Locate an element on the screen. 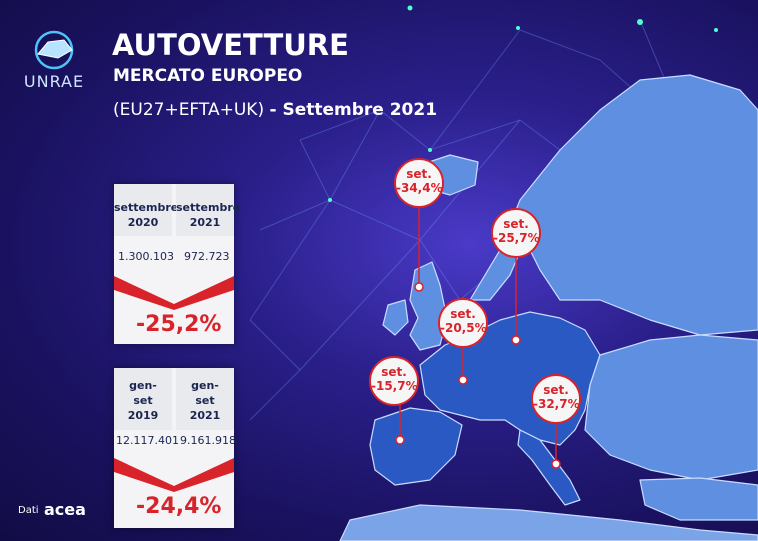 This screenshot has width=758, height=541. source-prefix: Dati is located at coordinates (28, 510).